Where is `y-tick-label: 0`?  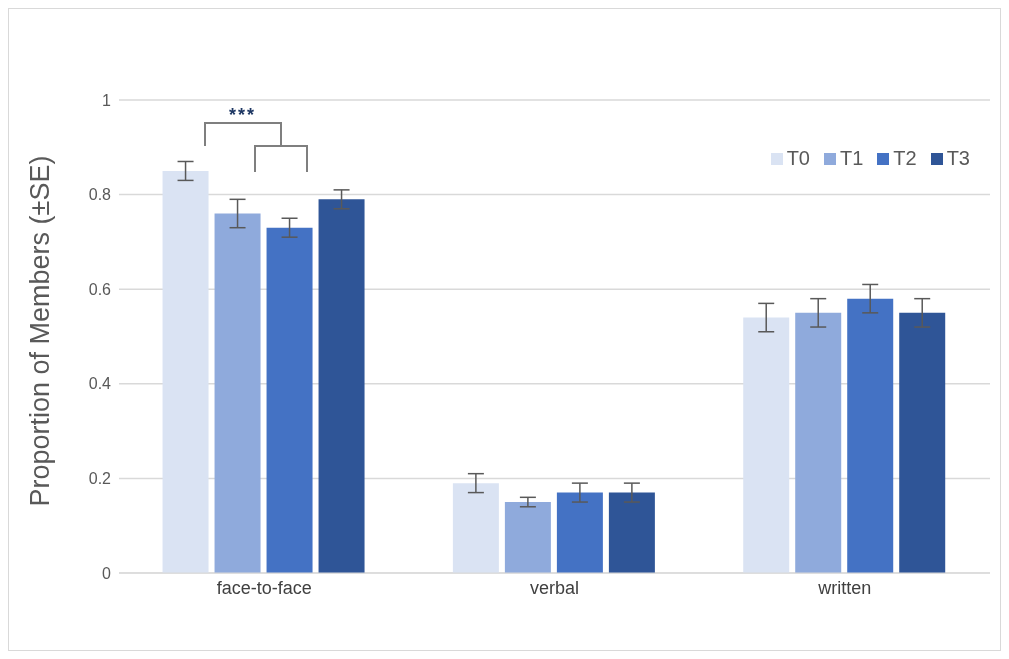
y-tick-label: 0 is located at coordinates (107, 573).